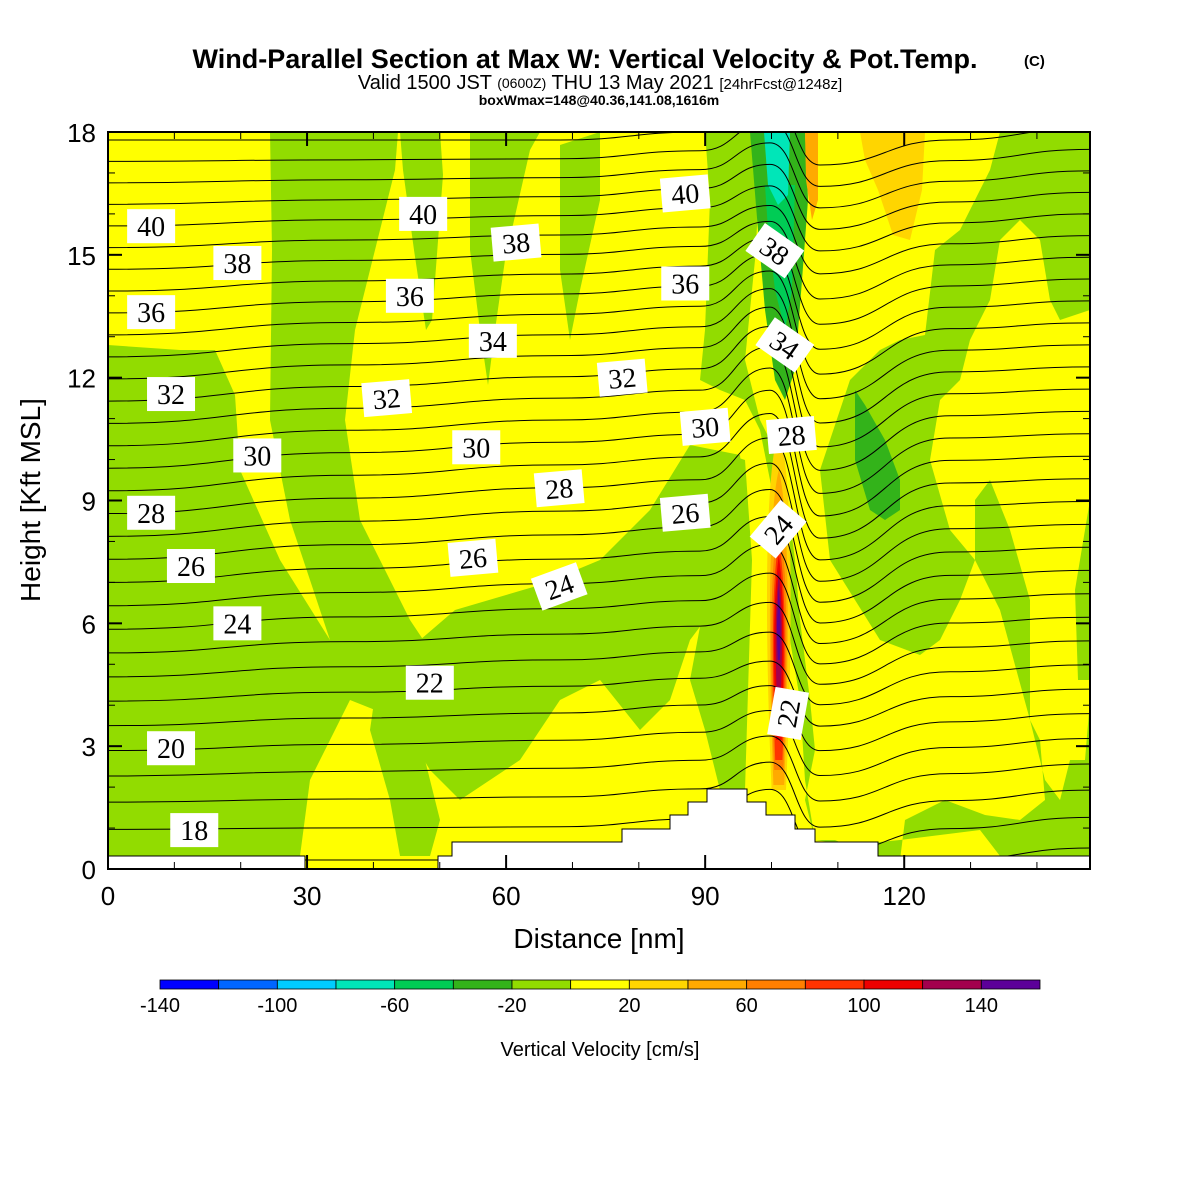  Describe the element at coordinates (705, 896) in the screenshot. I see `x-tick-label: 90` at that location.